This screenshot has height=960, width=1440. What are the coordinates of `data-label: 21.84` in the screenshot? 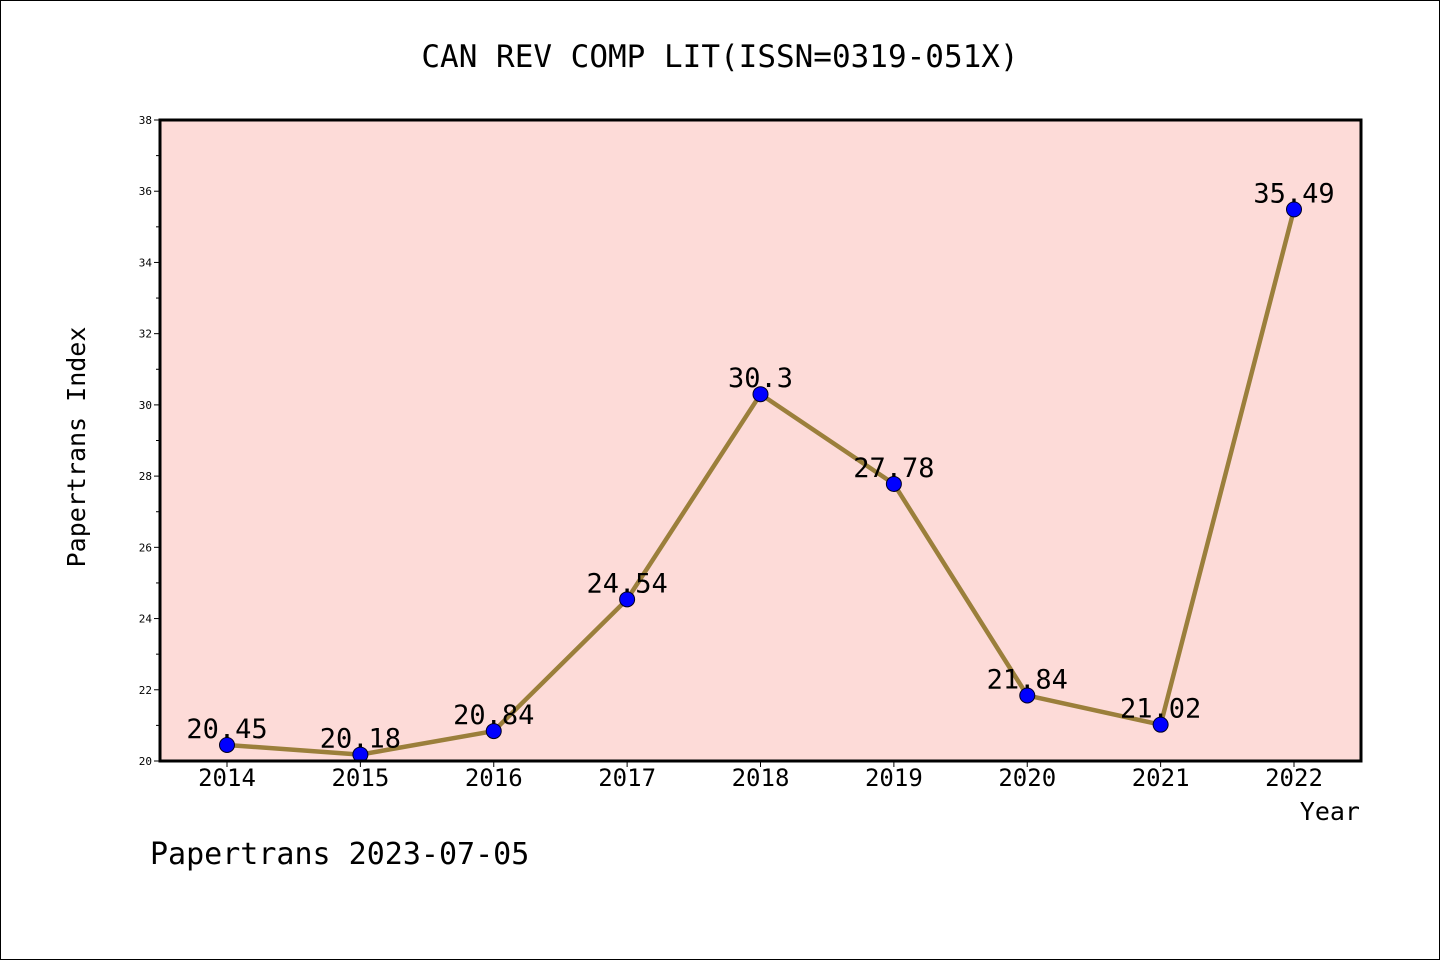 It's located at (1027, 679).